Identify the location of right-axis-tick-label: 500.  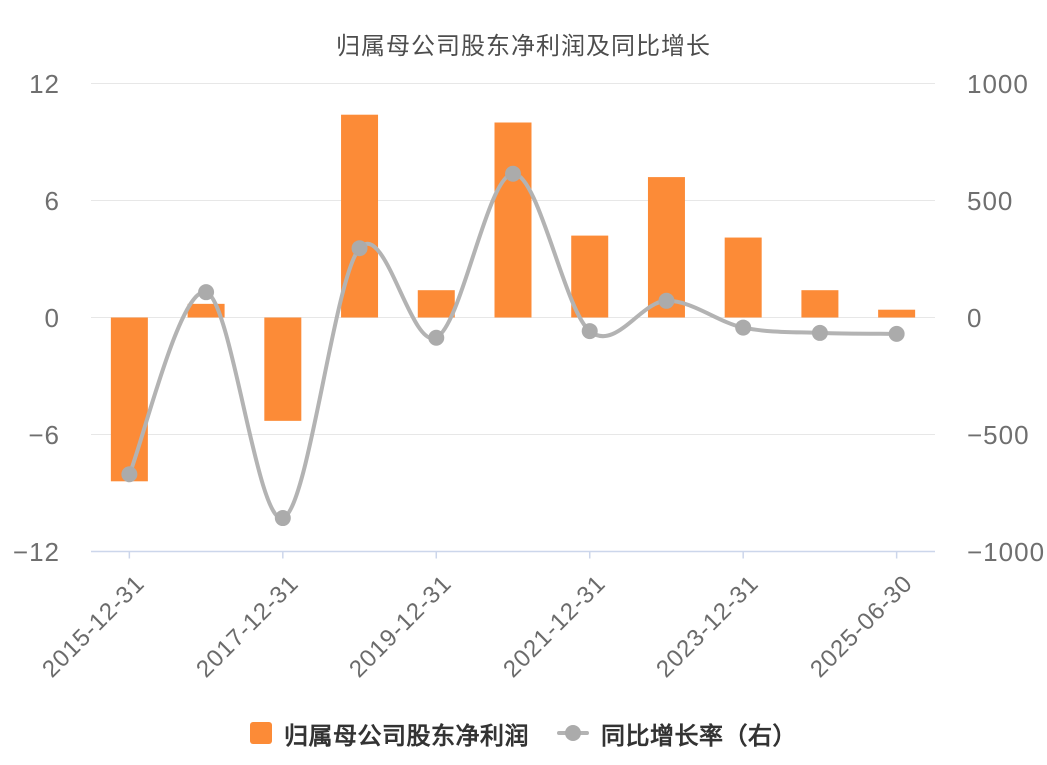
(990, 200).